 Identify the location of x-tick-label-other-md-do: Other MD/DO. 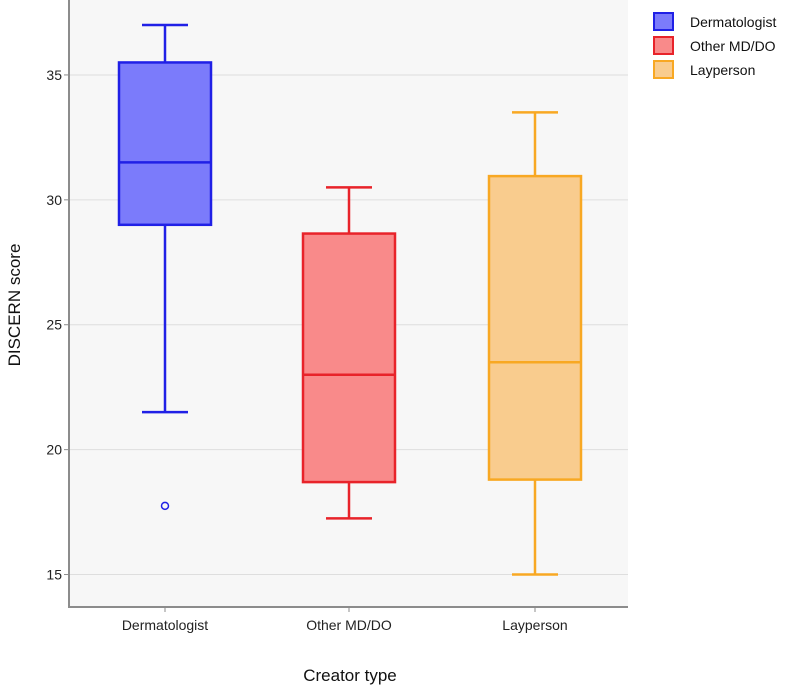
(349, 625).